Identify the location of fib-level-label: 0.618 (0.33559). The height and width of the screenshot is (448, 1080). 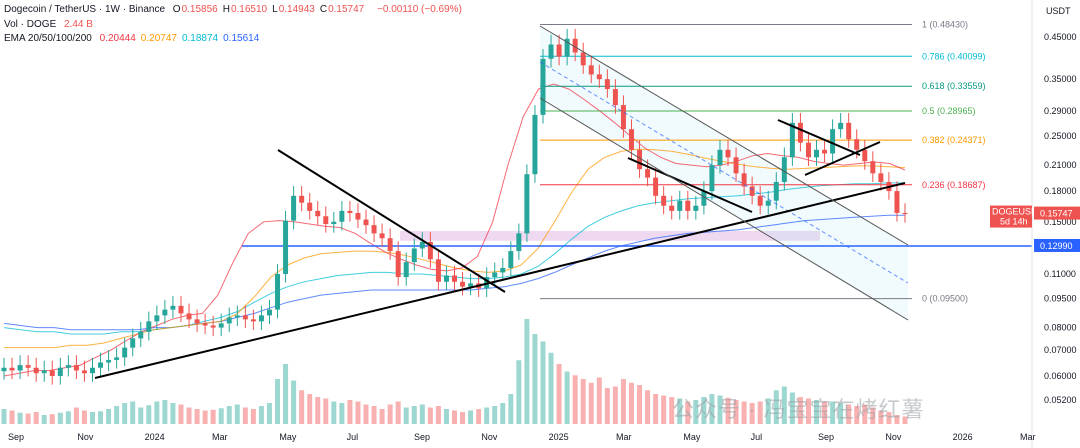
(954, 86).